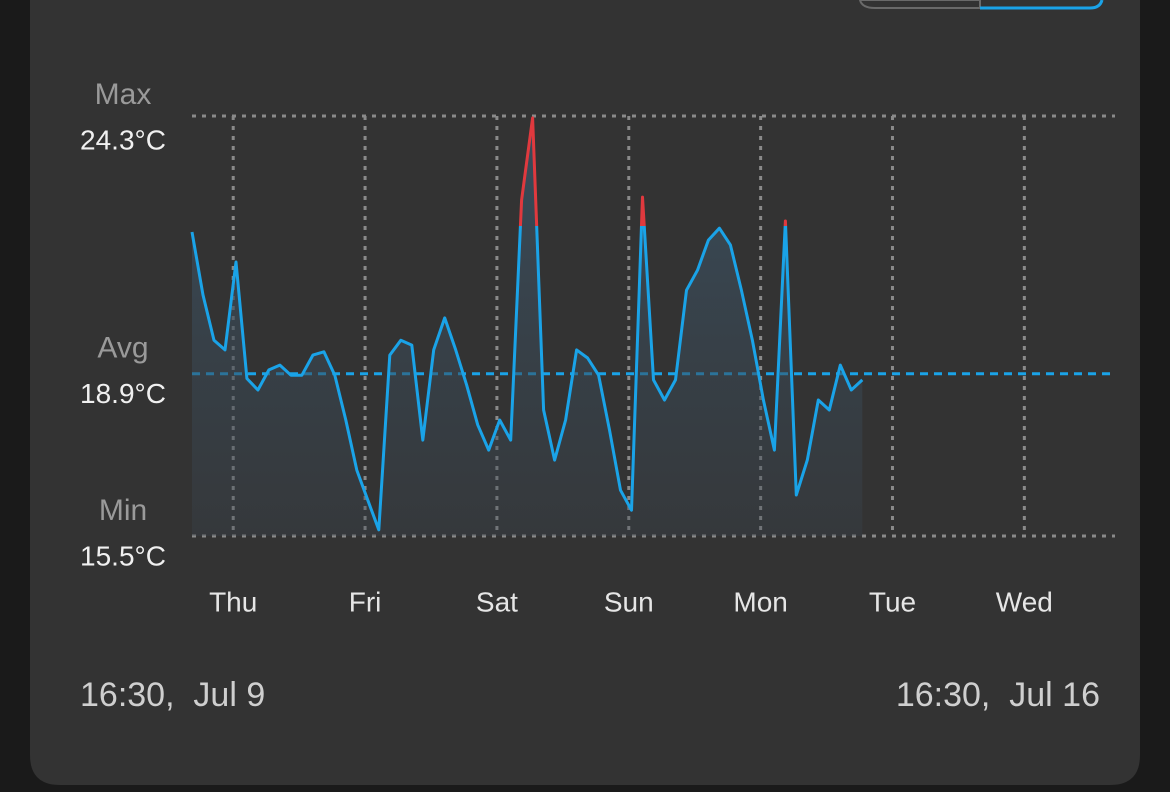 This screenshot has height=792, width=1170. I want to click on end-label: 16:30, Jul 16, so click(998, 695).